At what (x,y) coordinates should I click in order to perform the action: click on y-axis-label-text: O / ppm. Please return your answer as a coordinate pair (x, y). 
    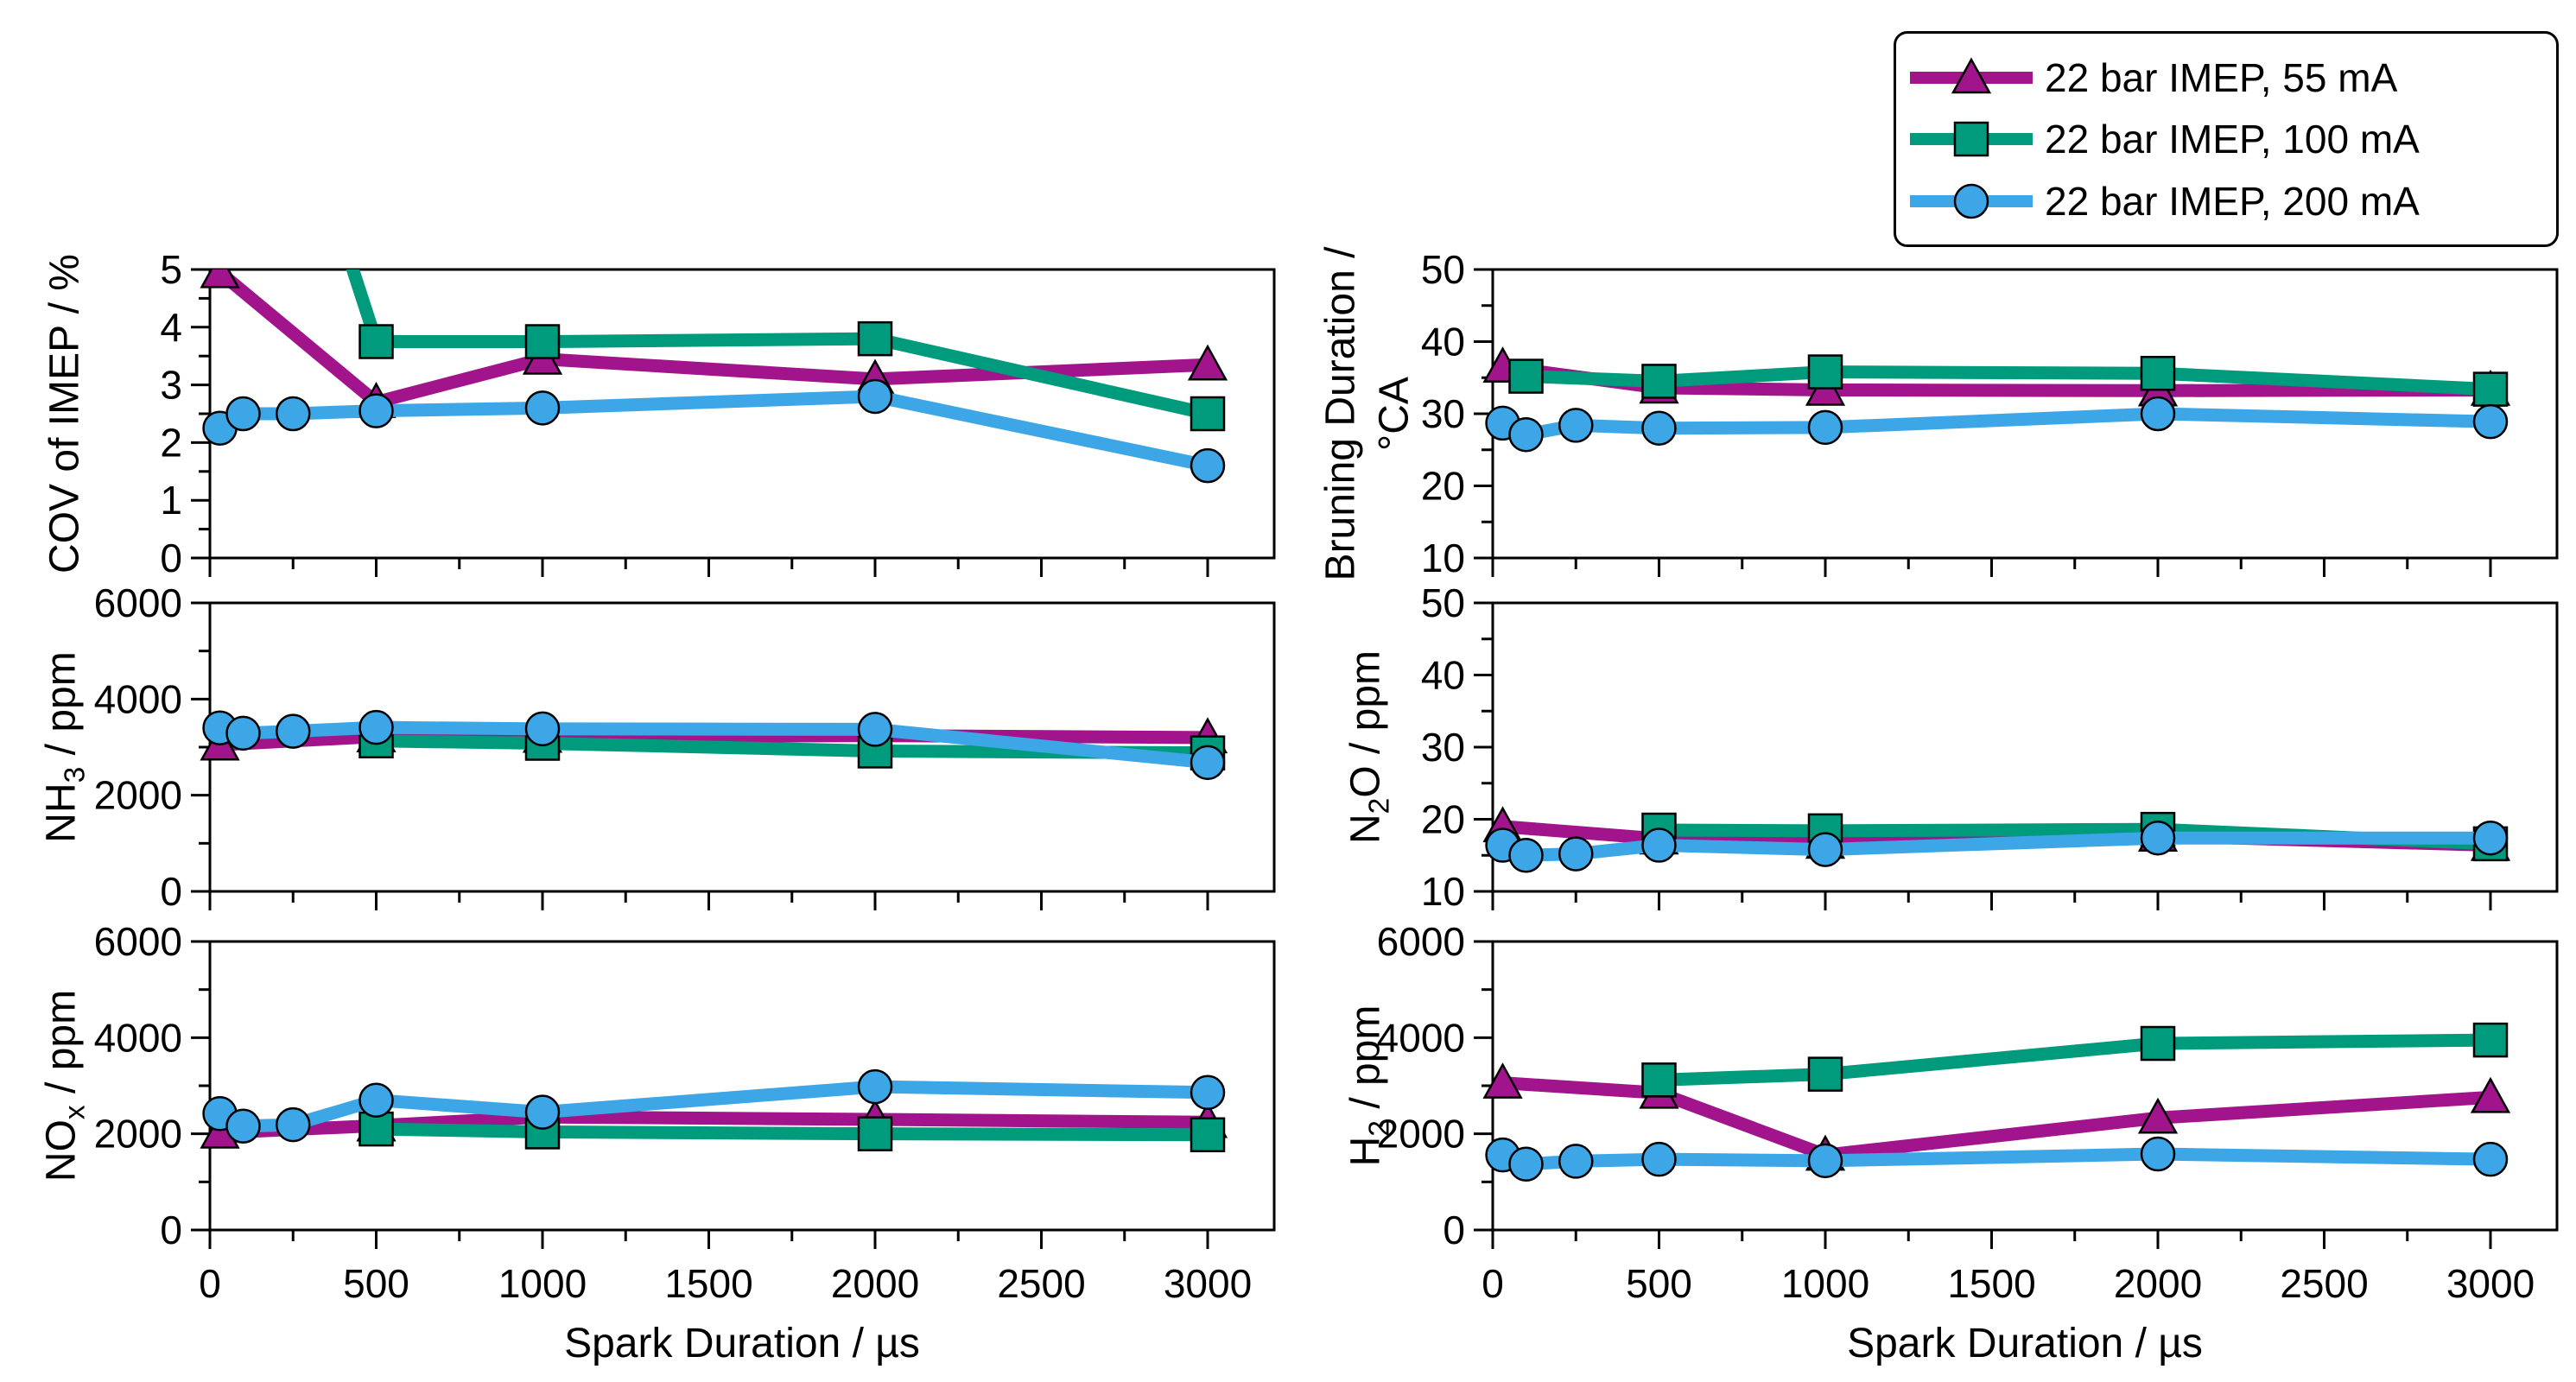
    Looking at the image, I should click on (1365, 724).